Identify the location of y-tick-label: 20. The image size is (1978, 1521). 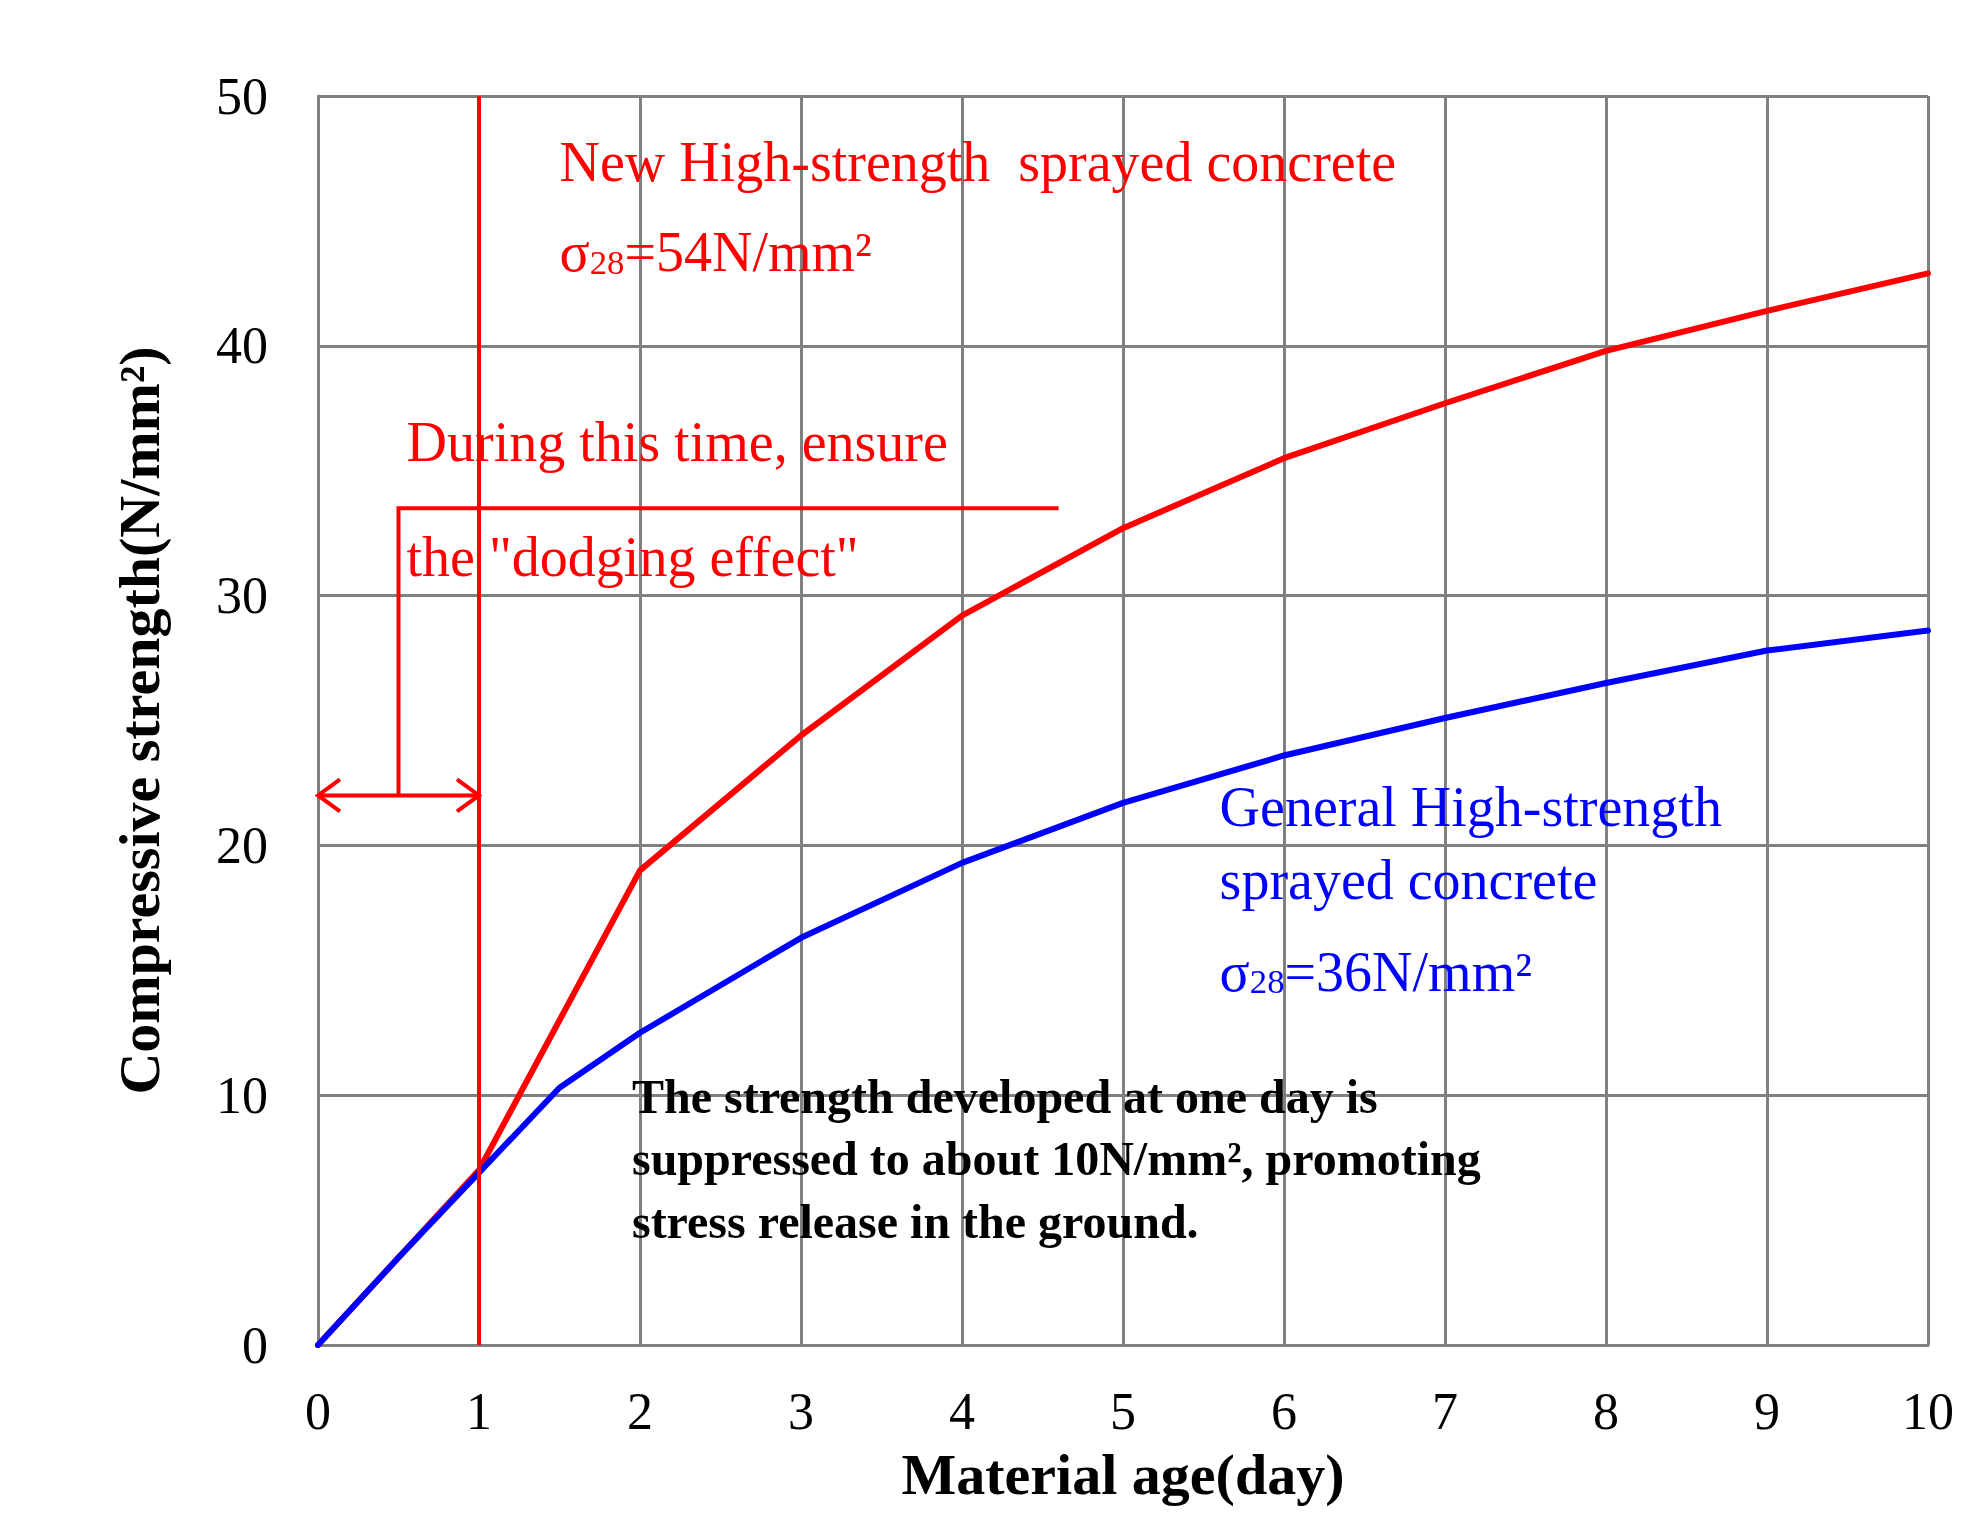
(242, 845).